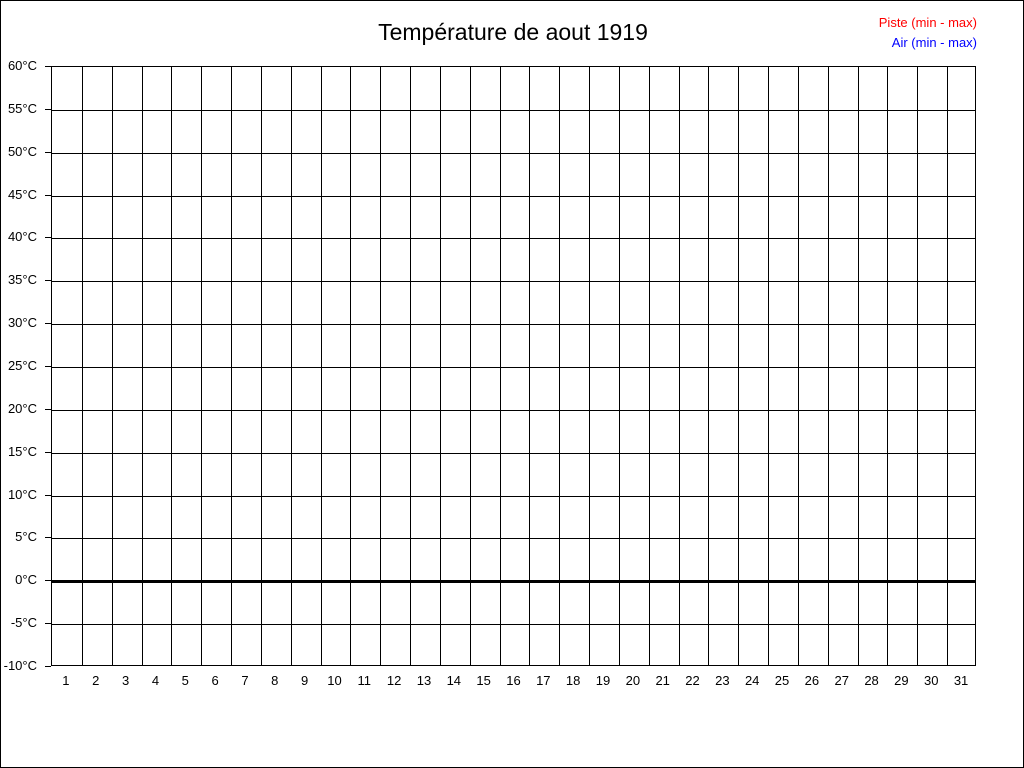 This screenshot has height=768, width=1024. I want to click on x-tick-label: 28, so click(871, 680).